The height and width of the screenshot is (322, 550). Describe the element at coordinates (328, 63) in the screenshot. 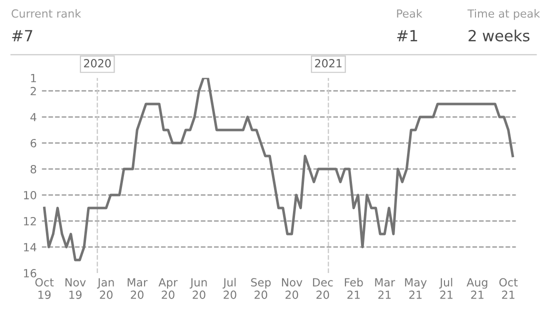

I see `ref-line-label: 2021` at that location.